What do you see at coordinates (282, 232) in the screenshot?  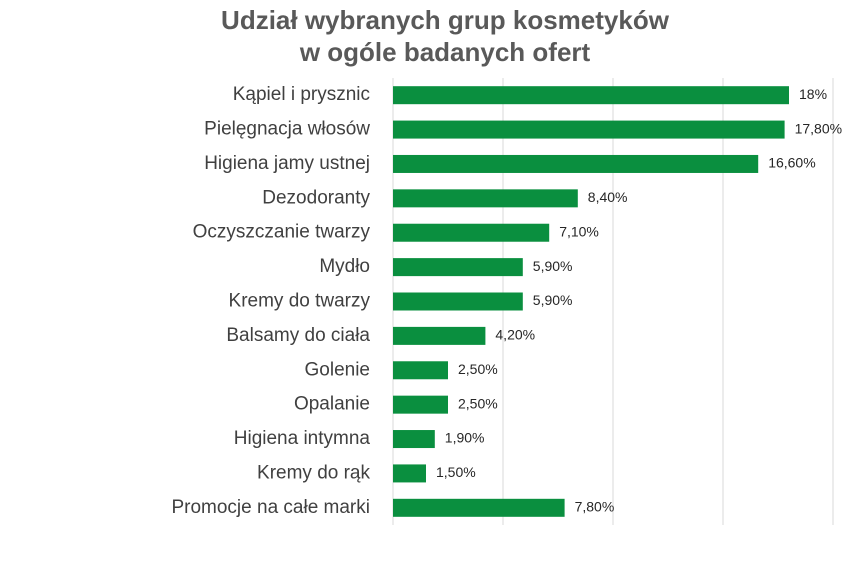 I see `y-tick-label: Oczyszczanie twarzy` at bounding box center [282, 232].